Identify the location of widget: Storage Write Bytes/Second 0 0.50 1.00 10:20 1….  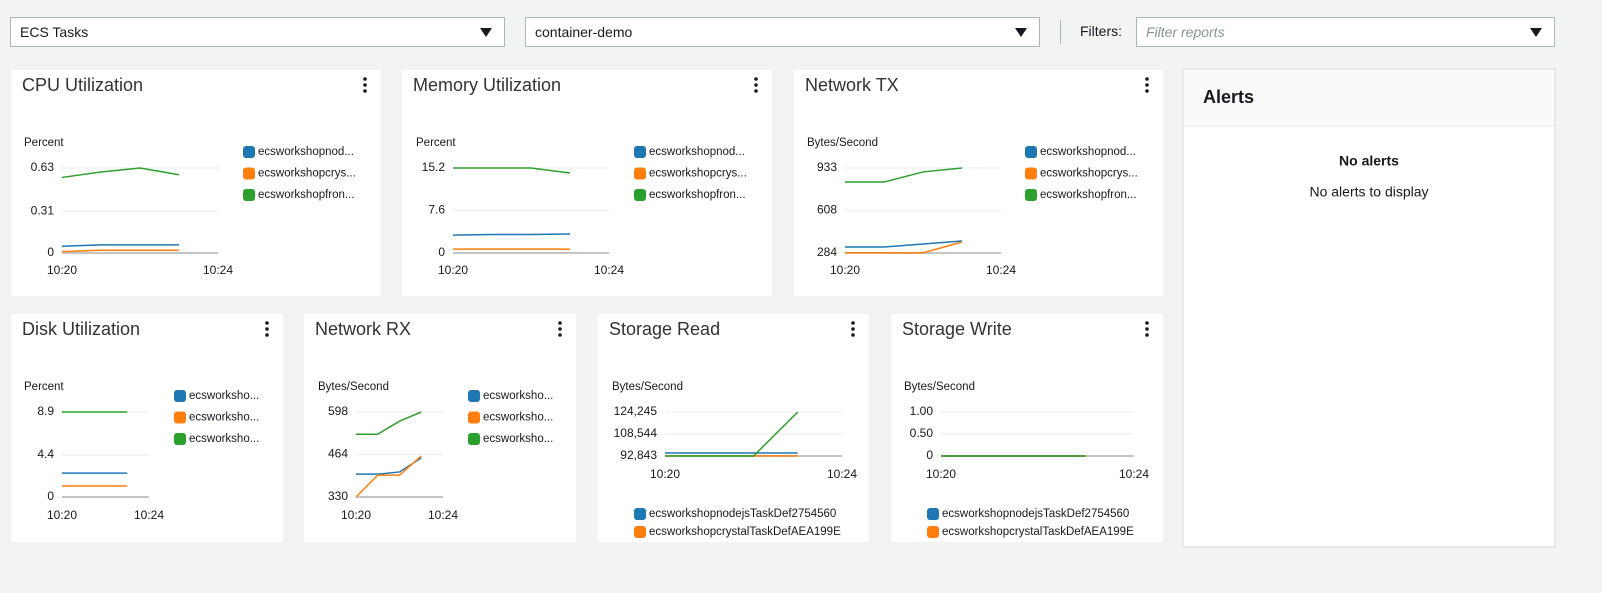
(1027, 428).